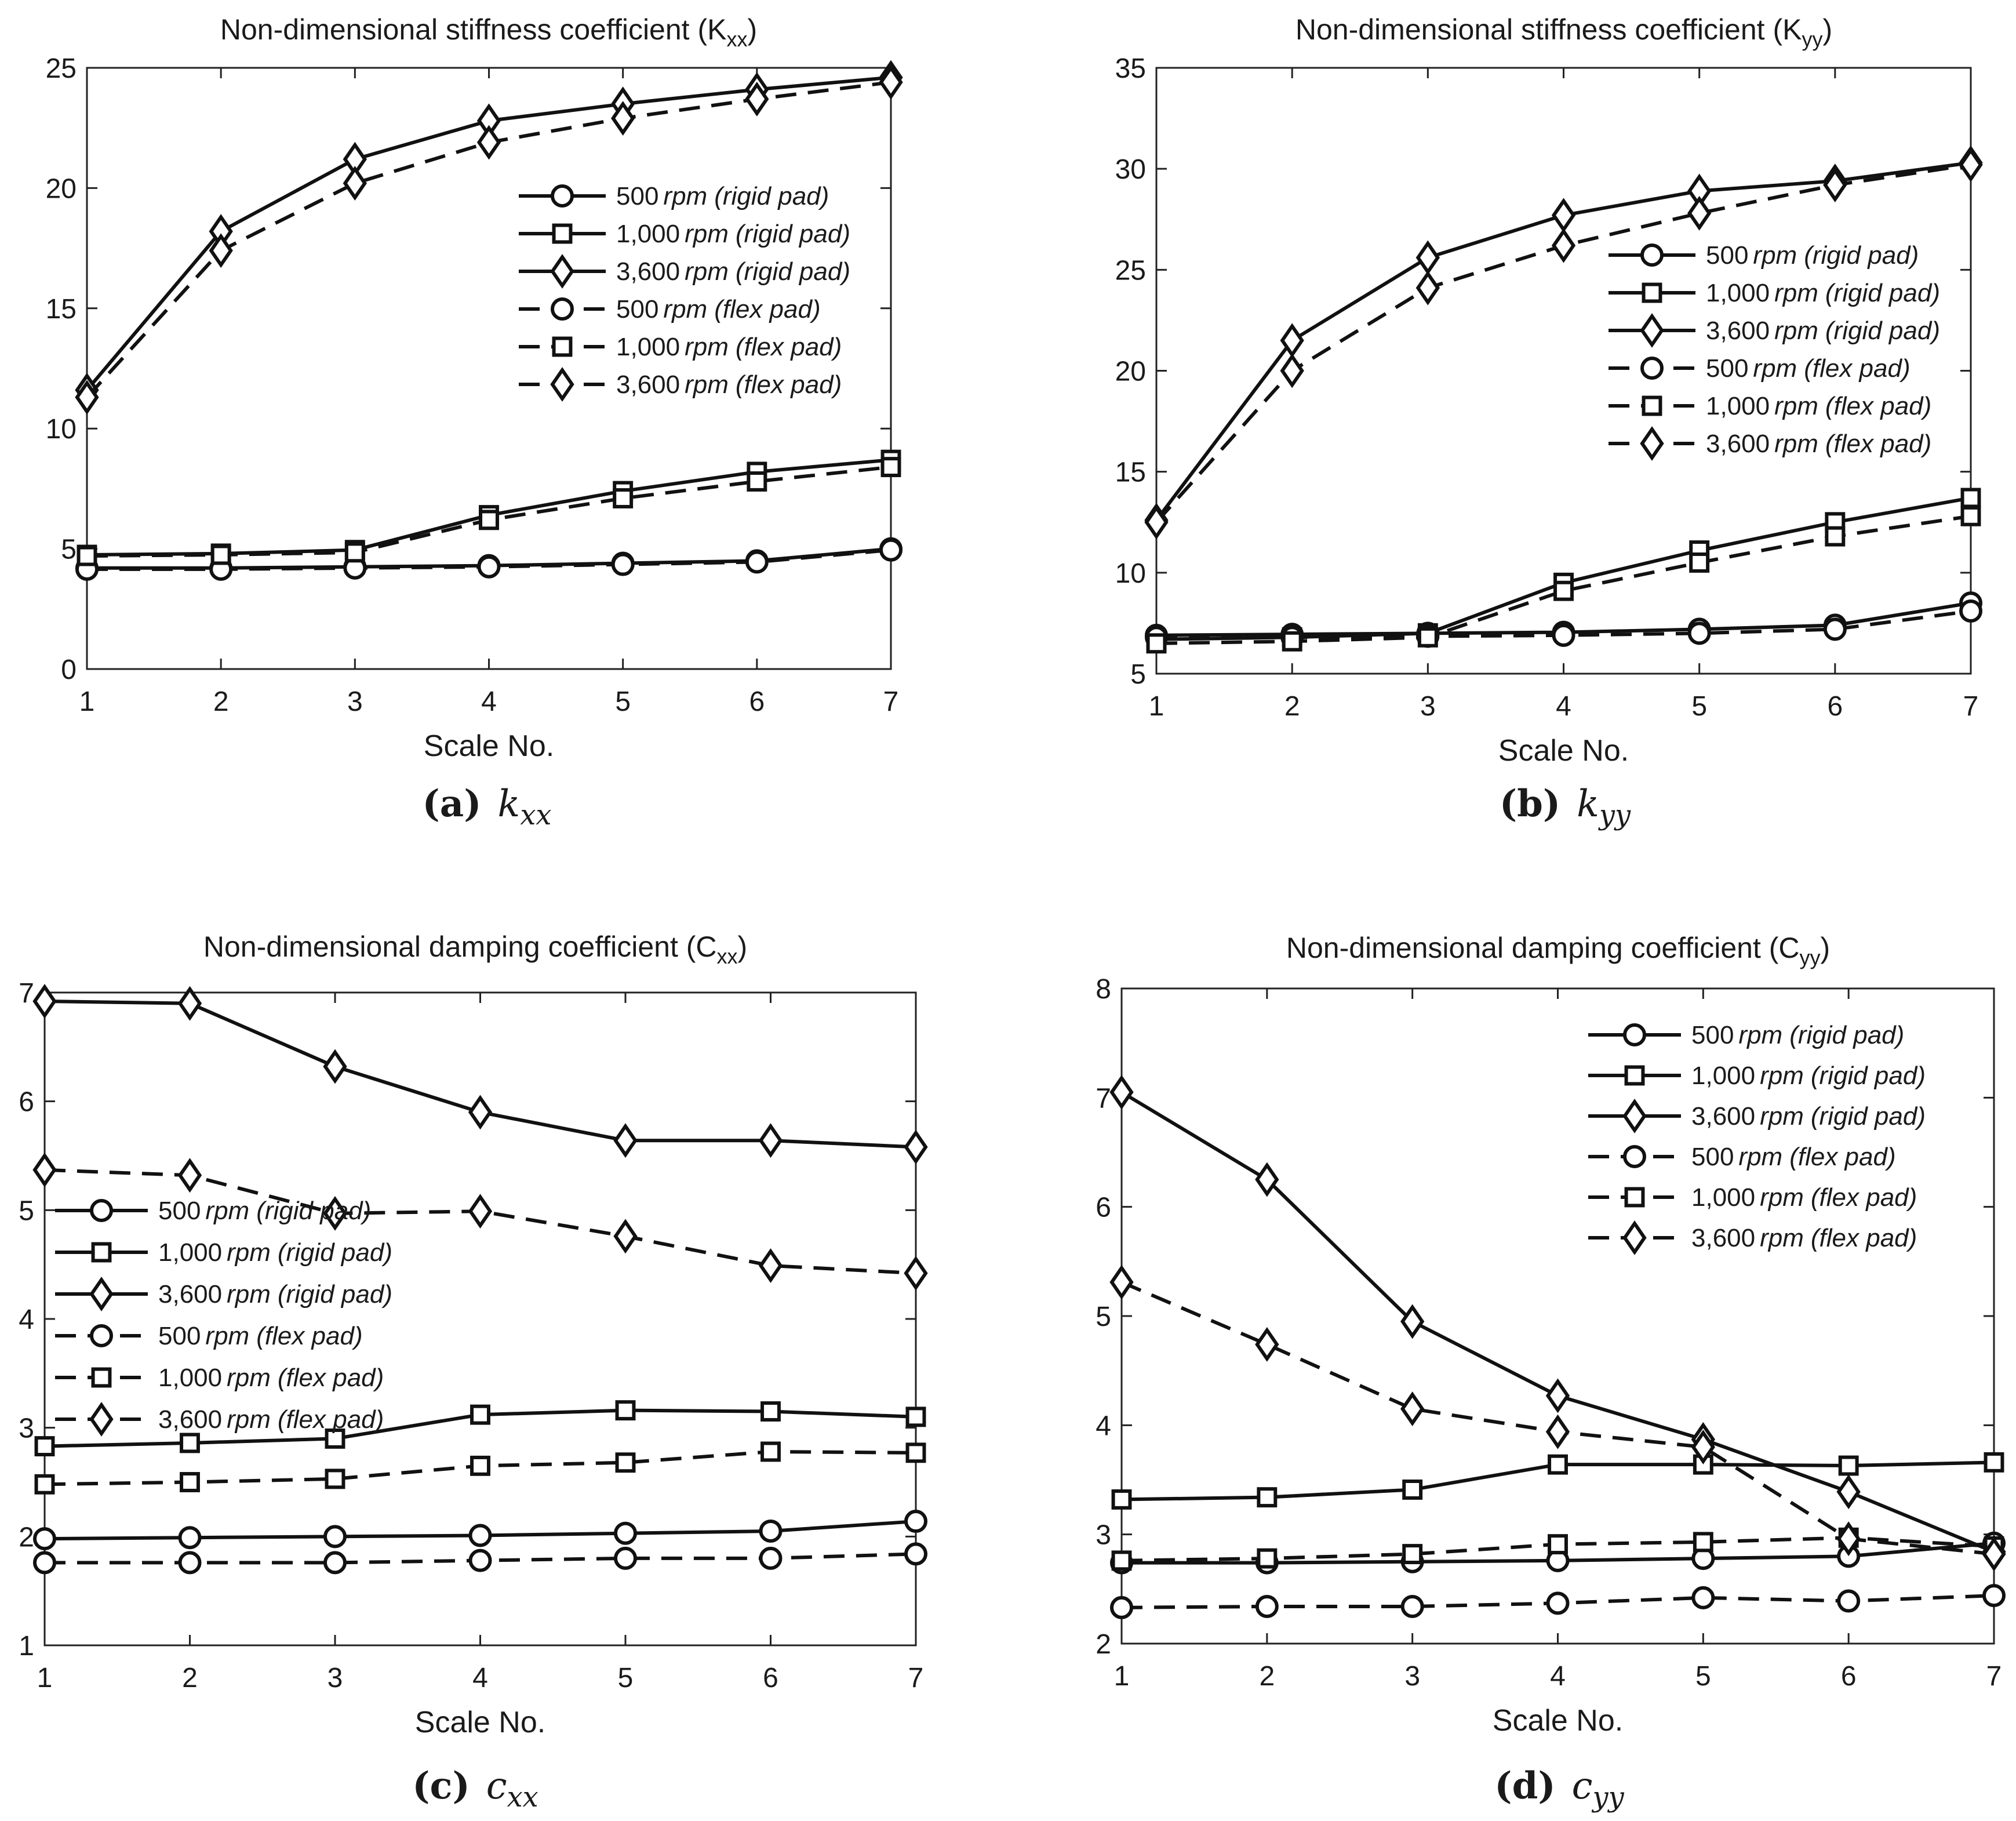 The height and width of the screenshot is (1821, 2016). Describe the element at coordinates (1559, 1789) in the screenshot. I see `panel-caption: (d) cyy` at that location.